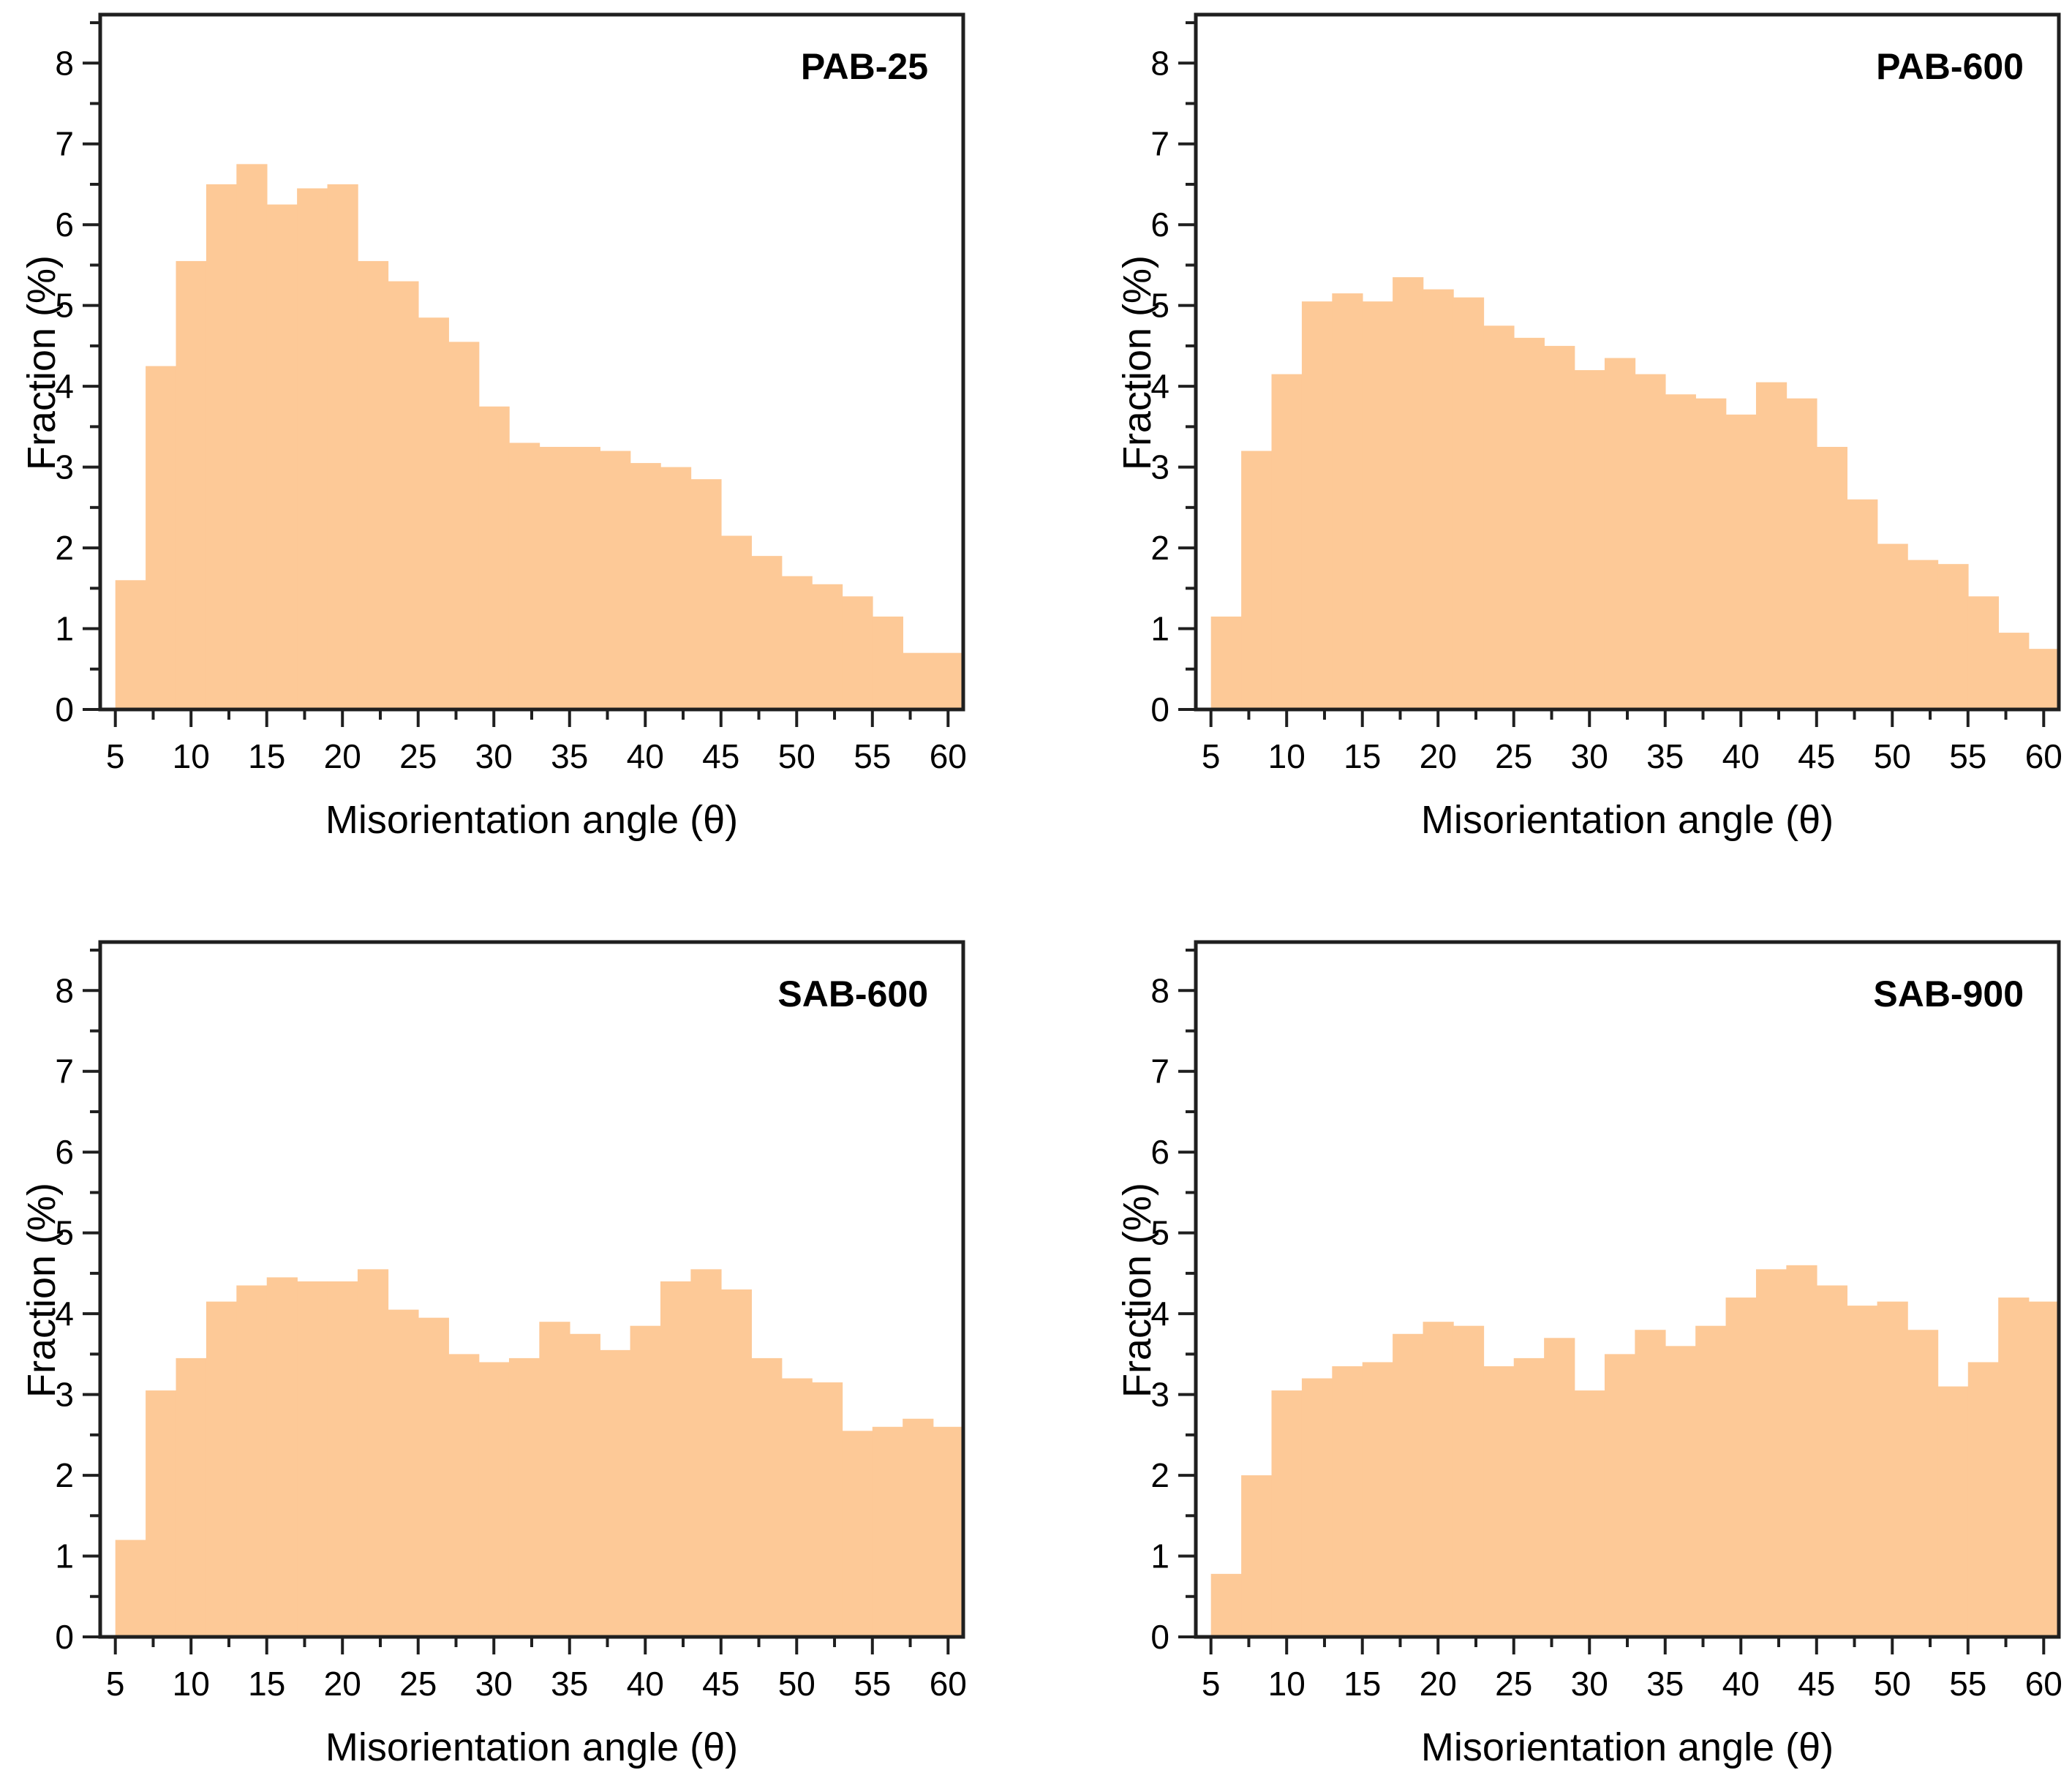 This screenshot has height=1770, width=2072. What do you see at coordinates (418, 1684) in the screenshot?
I see `x-tick-label: 25` at bounding box center [418, 1684].